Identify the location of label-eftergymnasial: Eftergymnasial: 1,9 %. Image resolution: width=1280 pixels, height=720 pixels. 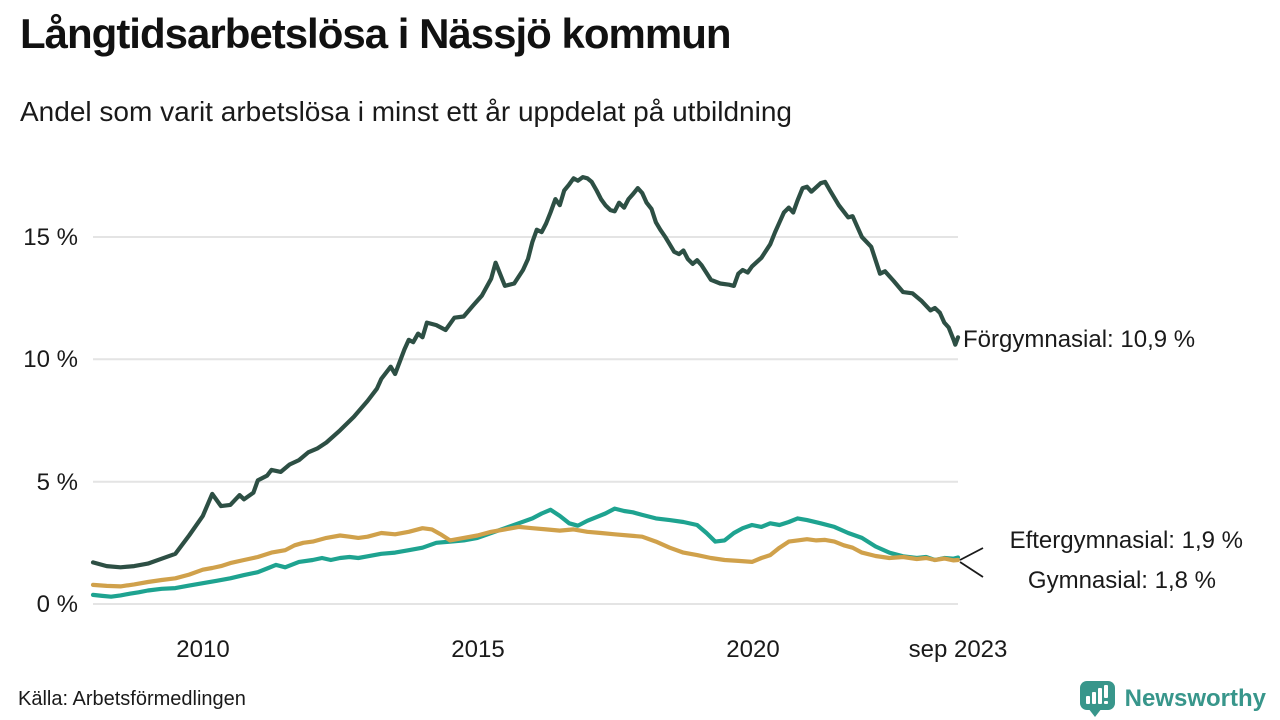
(1126, 540).